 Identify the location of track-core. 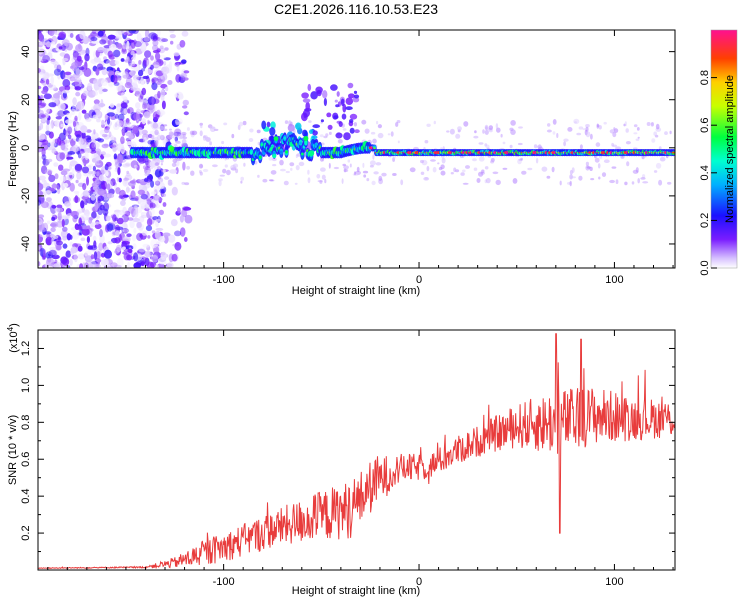
(673, 152).